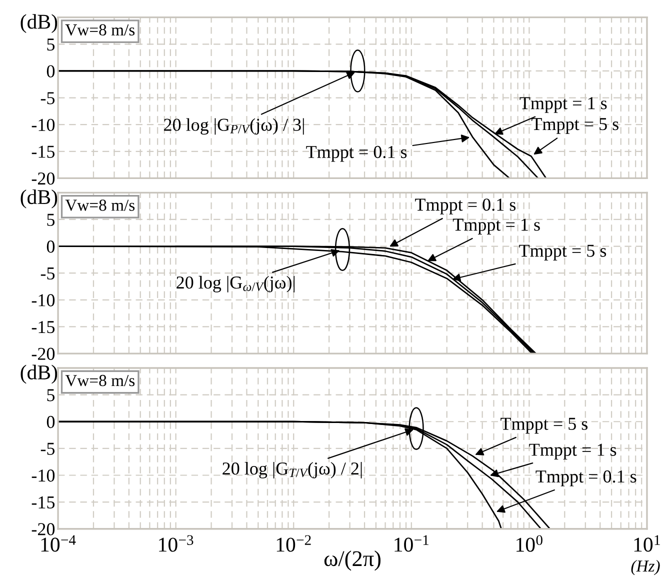  What do you see at coordinates (235, 284) in the screenshot?
I see `annotation: 20 log |G$_{ω/V}$(jω)|` at bounding box center [235, 284].